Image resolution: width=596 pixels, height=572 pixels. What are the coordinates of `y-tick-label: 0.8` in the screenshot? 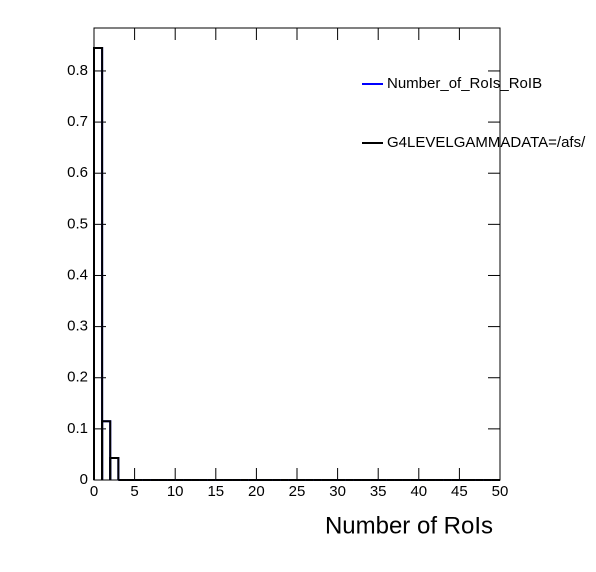 It's located at (77, 70).